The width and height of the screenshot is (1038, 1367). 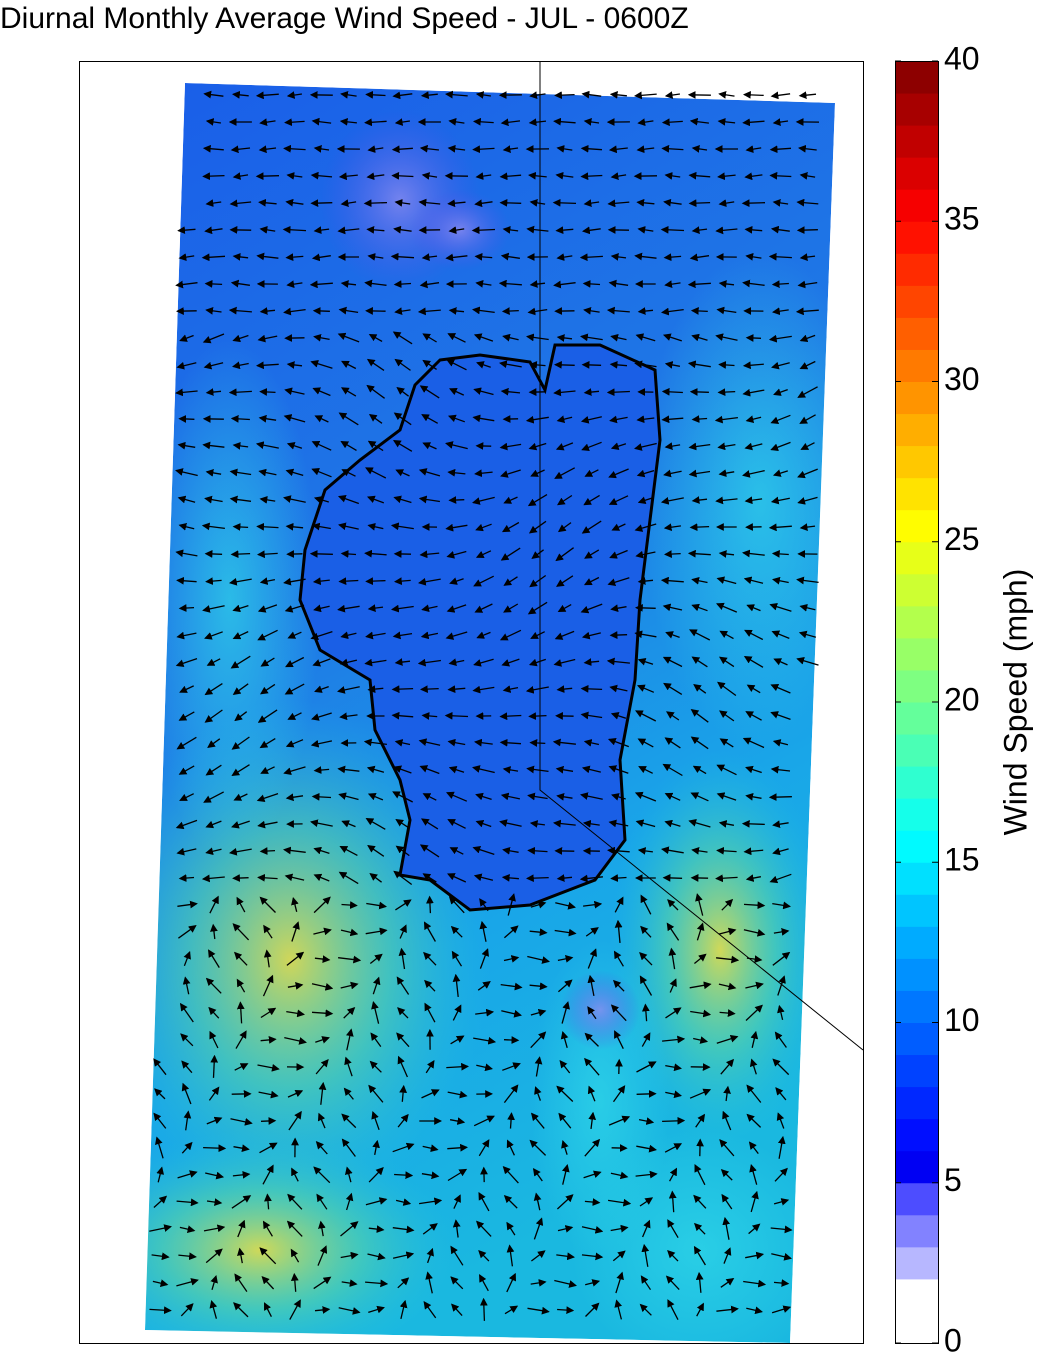 I want to click on colorbar-tick-label: 30, so click(x=962, y=379).